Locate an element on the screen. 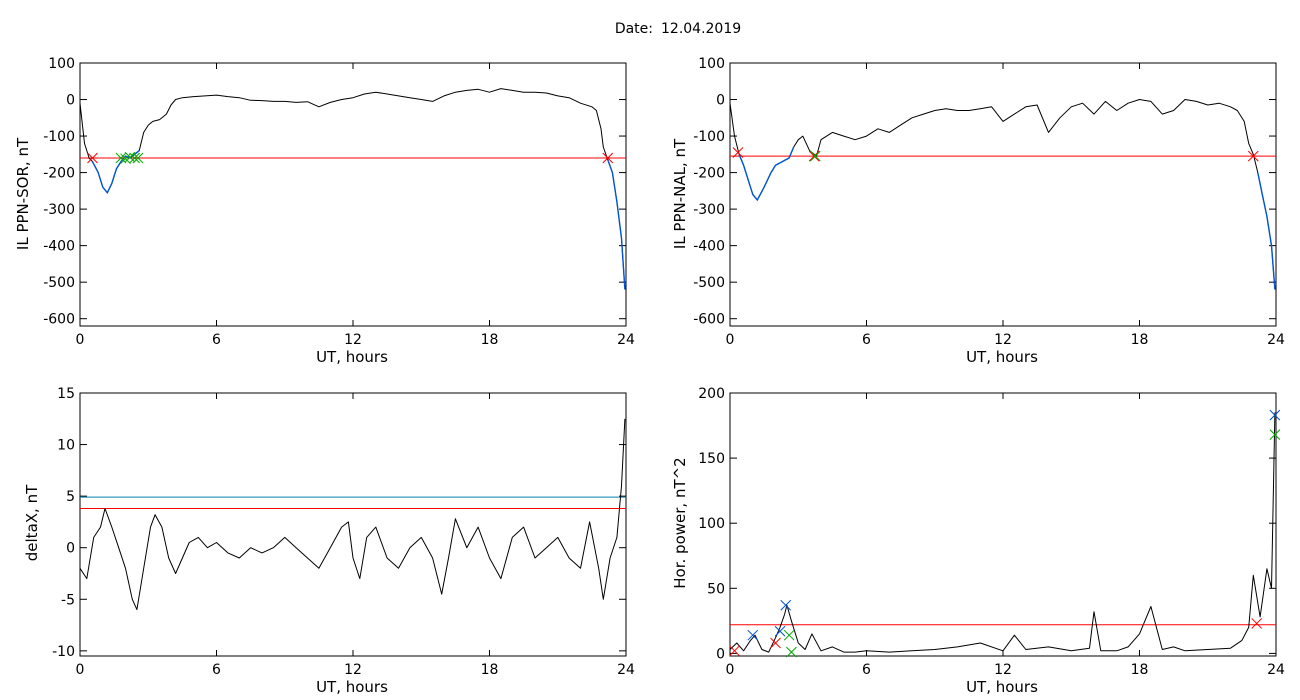  panel-0-xtick-label-3: 18 is located at coordinates (490, 340).